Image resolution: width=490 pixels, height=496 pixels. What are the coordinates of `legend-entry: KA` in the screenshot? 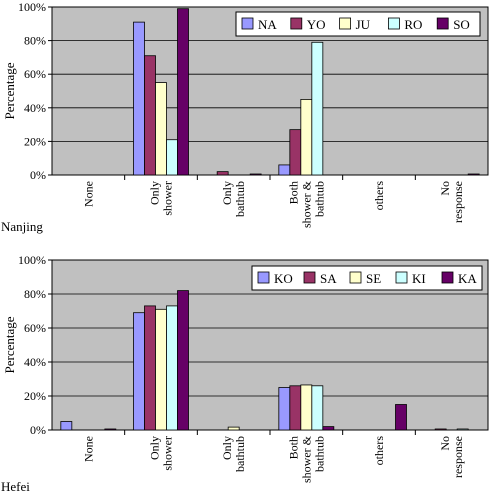 It's located at (467, 278).